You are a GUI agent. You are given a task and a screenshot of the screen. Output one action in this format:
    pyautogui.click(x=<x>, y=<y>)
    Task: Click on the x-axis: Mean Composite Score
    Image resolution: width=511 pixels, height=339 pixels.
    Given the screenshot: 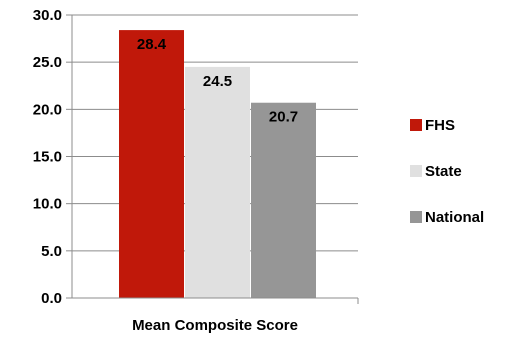 What is the action you would take?
    pyautogui.click(x=215, y=315)
    